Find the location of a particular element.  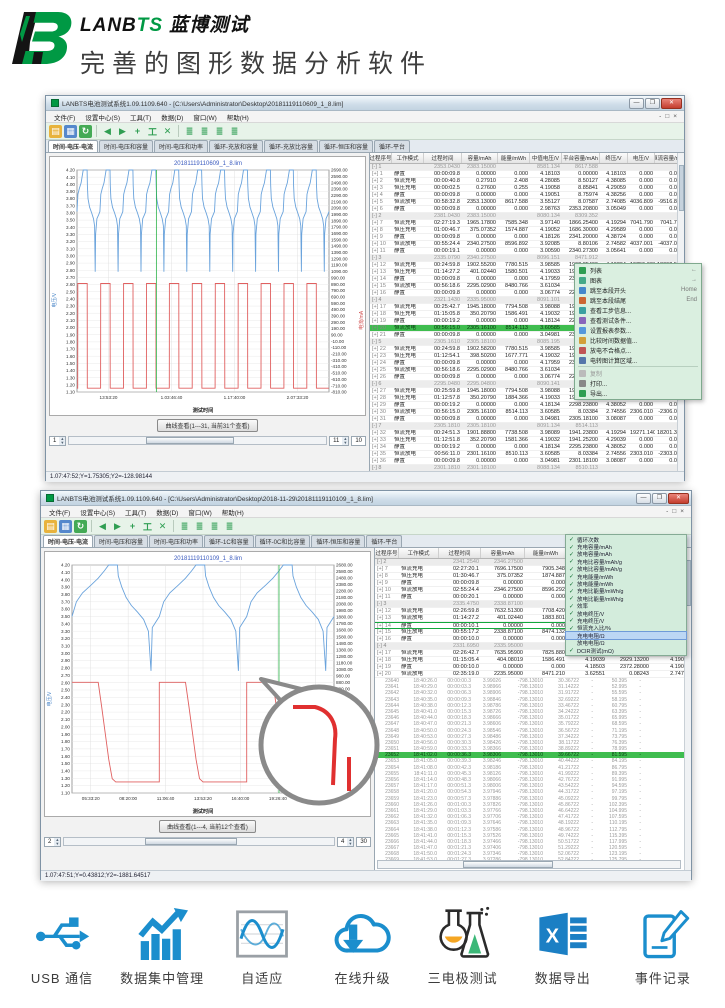

column-header: 恒流容量/mAh is located at coordinates (669, 158).